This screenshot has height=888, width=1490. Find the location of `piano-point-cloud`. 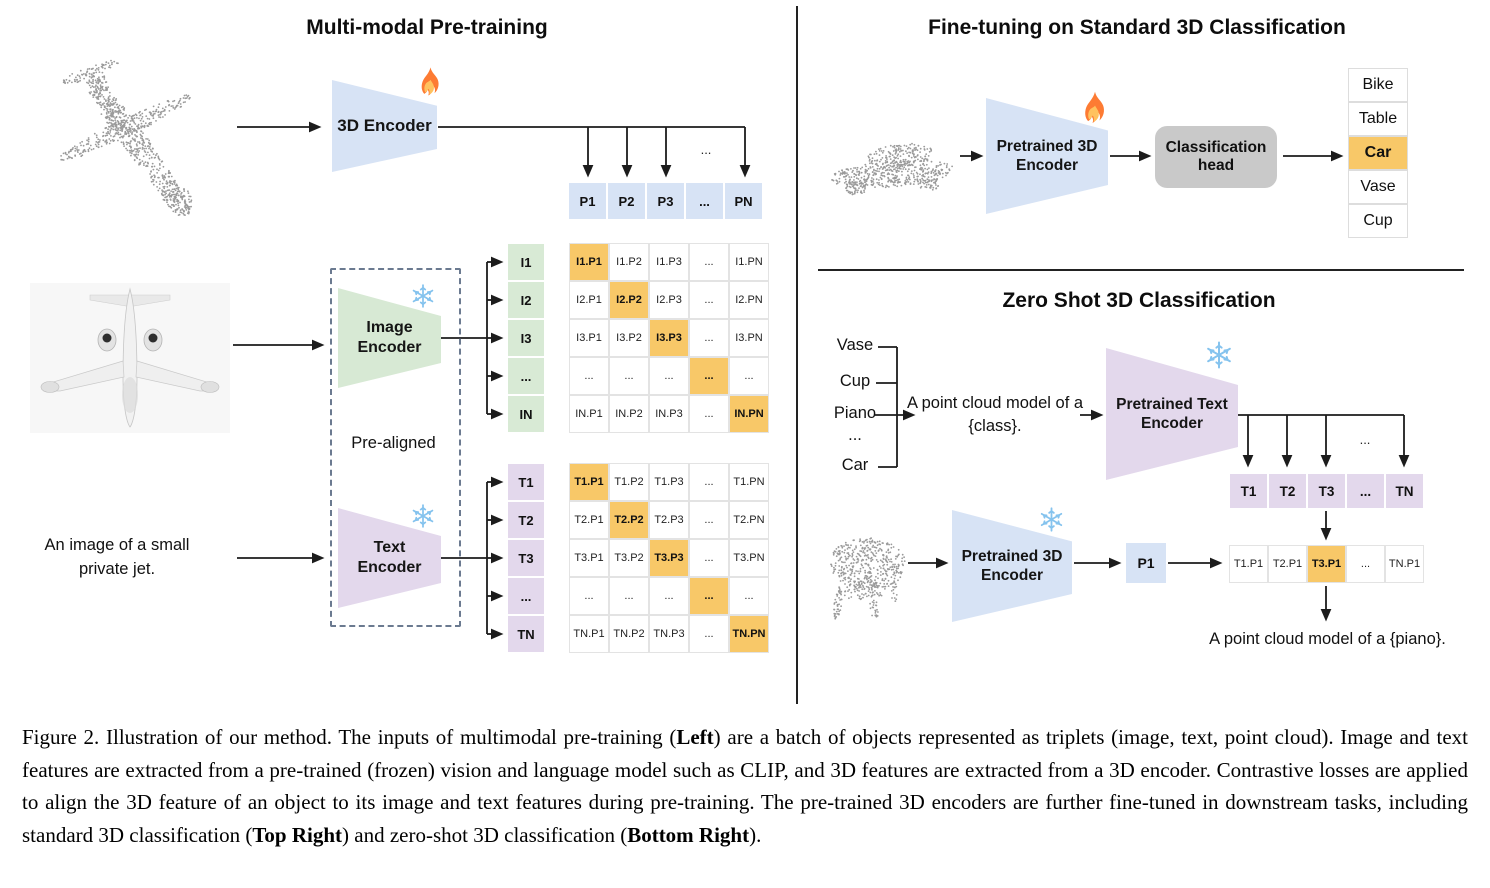

piano-point-cloud is located at coordinates (868, 578).